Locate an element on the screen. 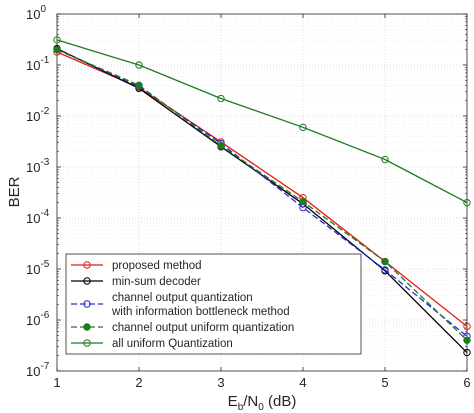 The image size is (474, 413). x-tick-label: 2 is located at coordinates (138, 382).